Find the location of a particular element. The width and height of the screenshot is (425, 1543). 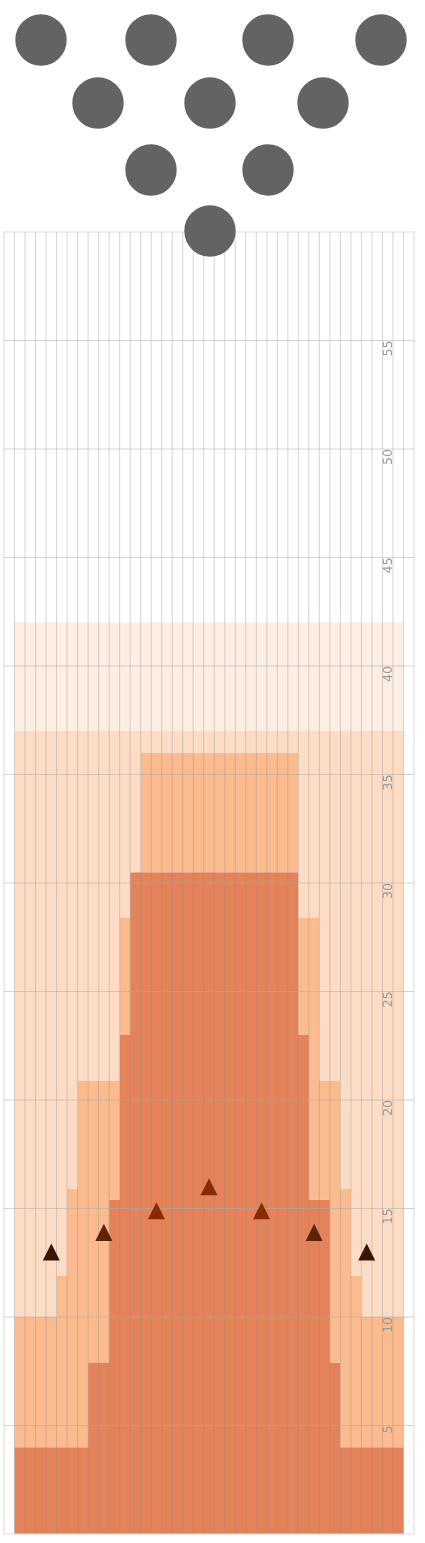

y-tick-label: 30 is located at coordinates (387, 890).